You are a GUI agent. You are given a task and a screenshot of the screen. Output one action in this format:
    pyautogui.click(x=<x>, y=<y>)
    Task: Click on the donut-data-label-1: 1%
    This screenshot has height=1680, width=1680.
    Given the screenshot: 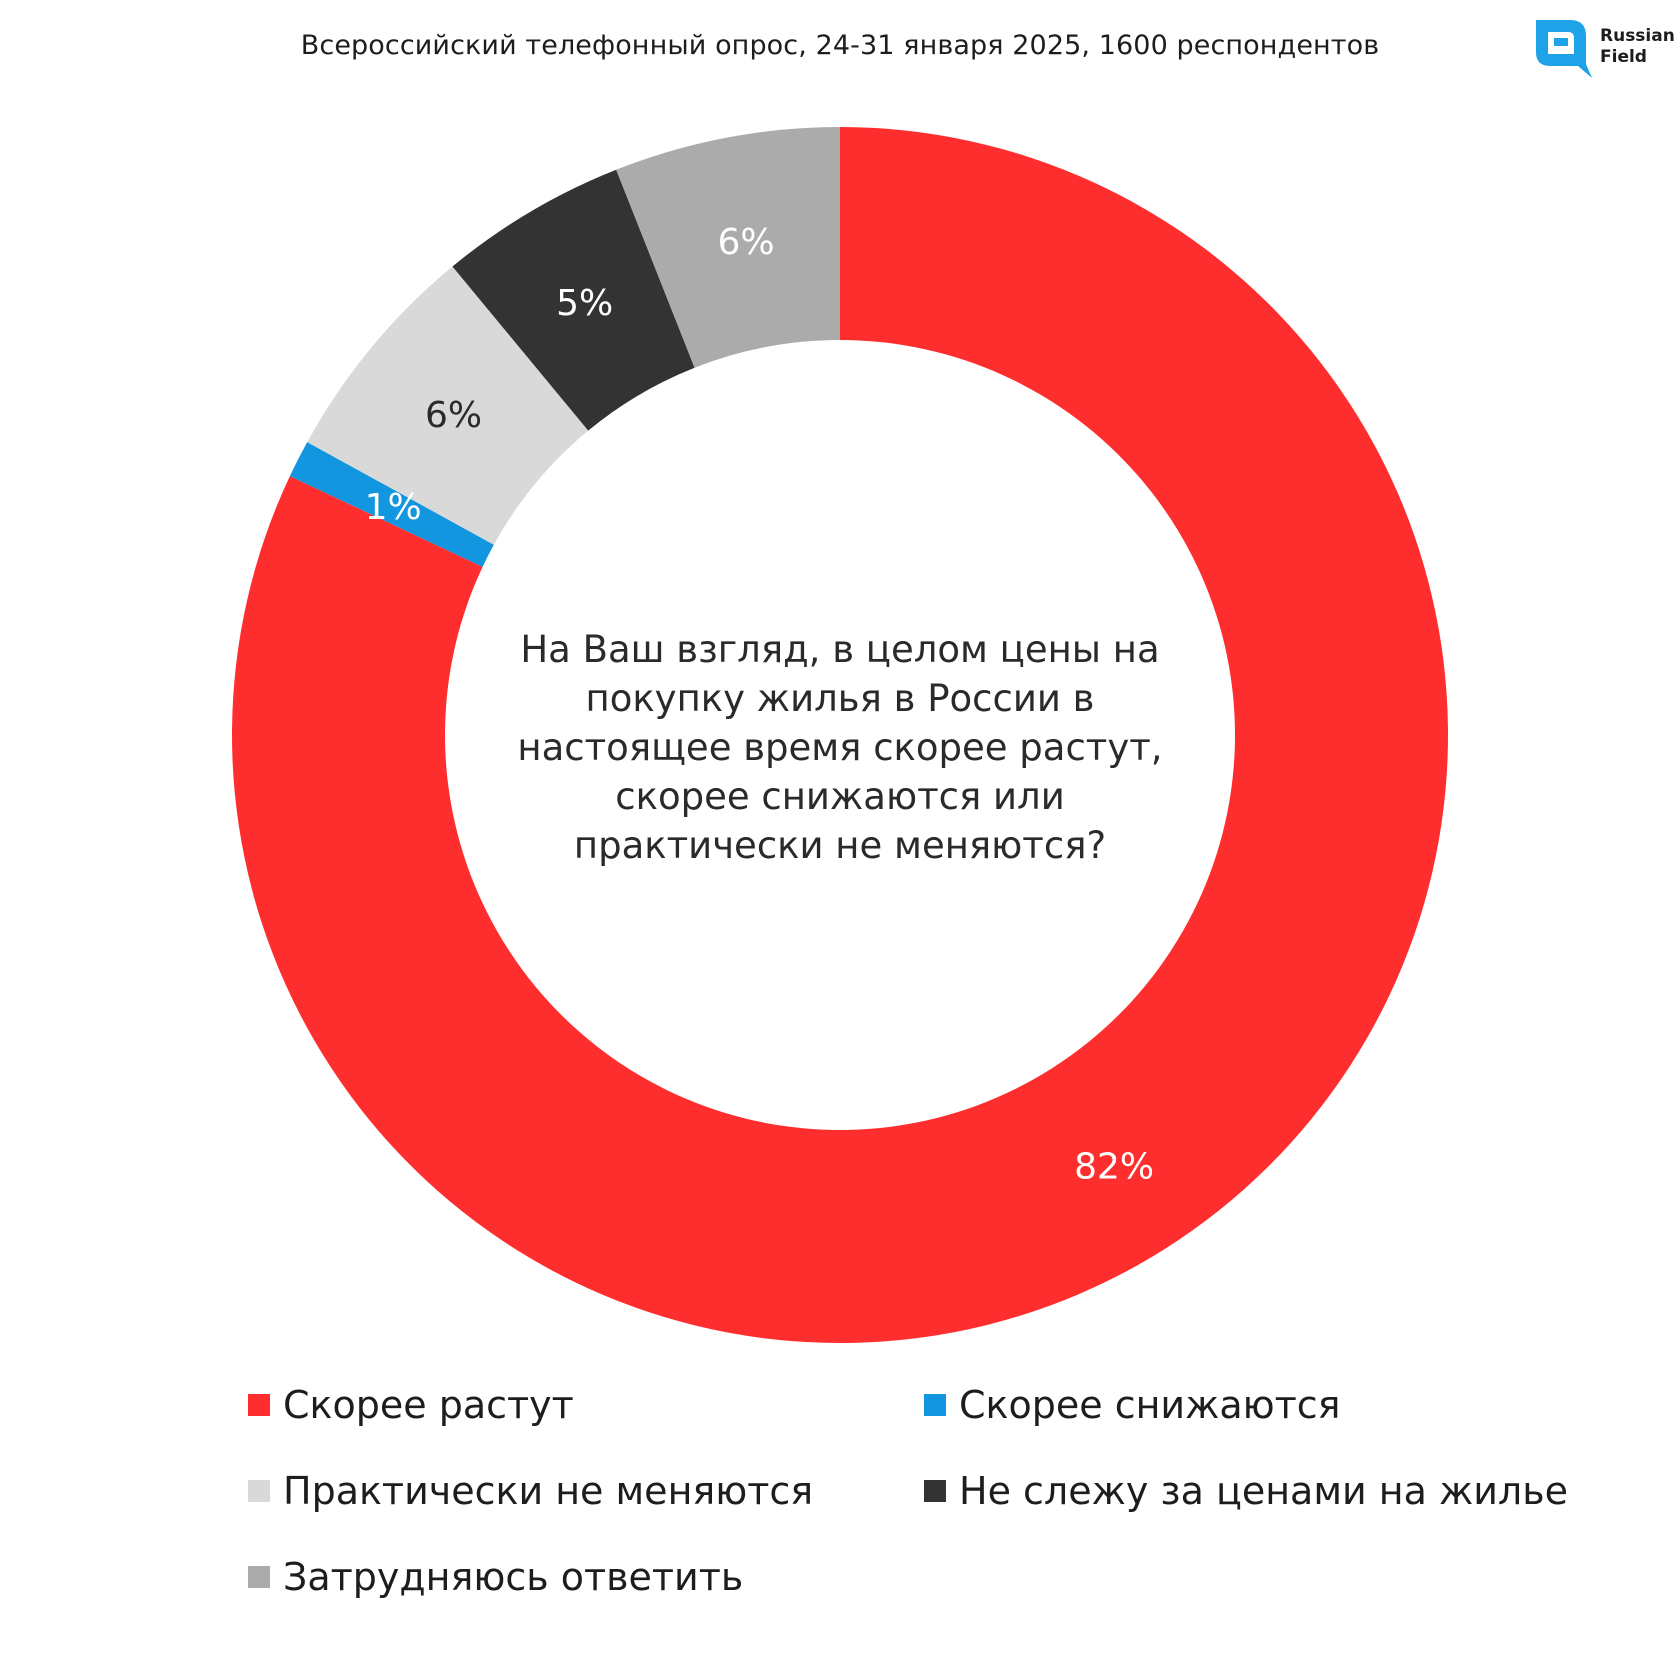 What is the action you would take?
    pyautogui.click(x=393, y=507)
    